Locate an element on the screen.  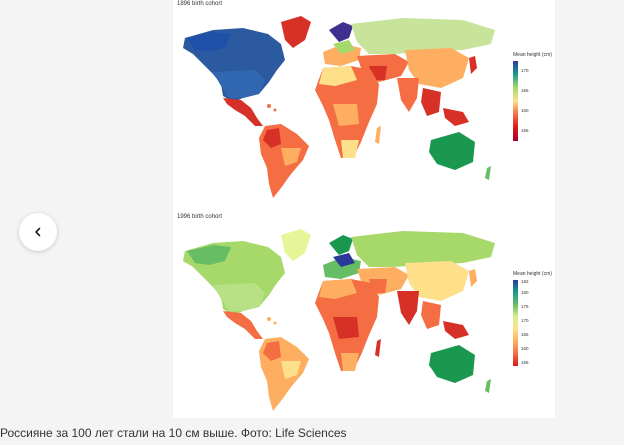
panel-title: 1996 birth cohort is located at coordinates (200, 217).